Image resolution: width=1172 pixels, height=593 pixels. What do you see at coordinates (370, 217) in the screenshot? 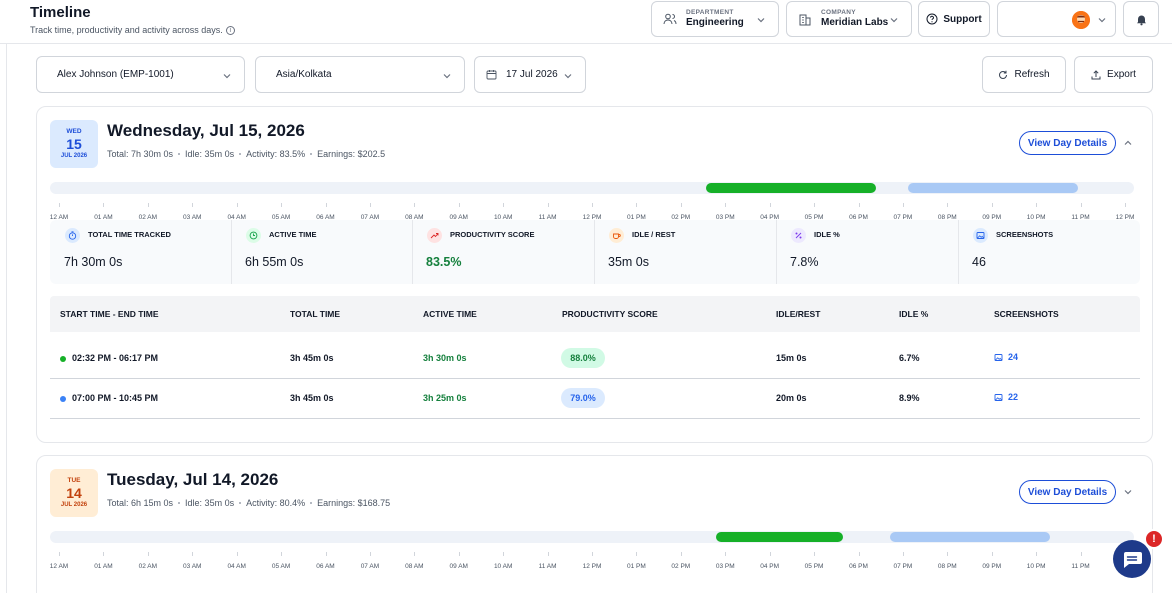
I see `hour-label: 07 AM` at bounding box center [370, 217].